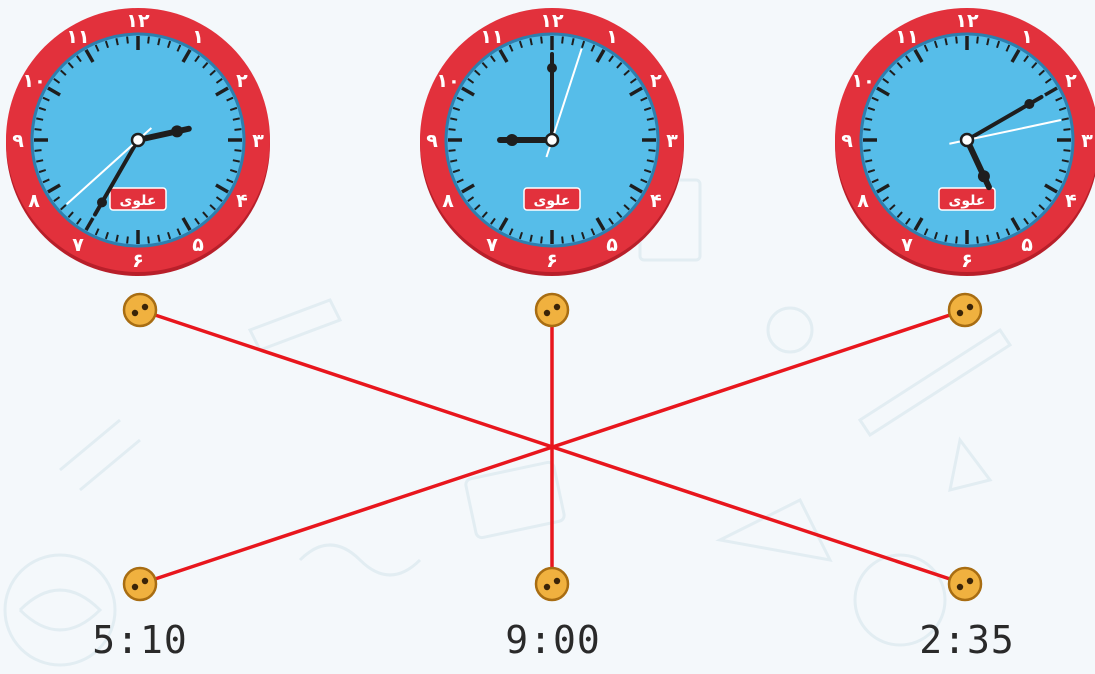  Describe the element at coordinates (138, 21) in the screenshot. I see `clock-numeral: ۱۲` at that location.